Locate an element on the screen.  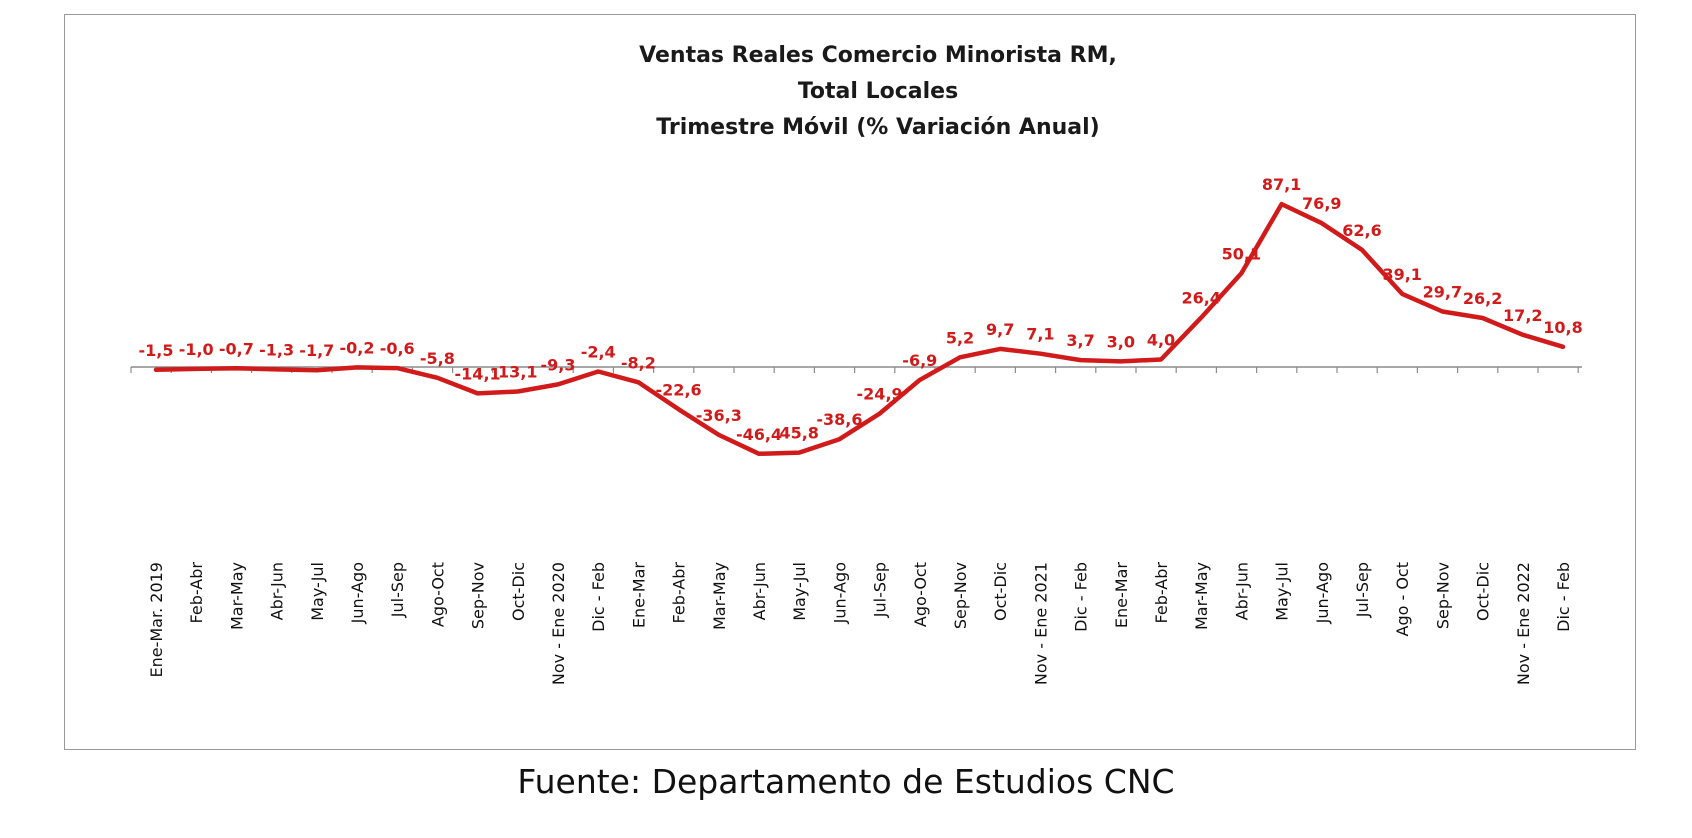
data-label: -0,6 is located at coordinates (397, 348).